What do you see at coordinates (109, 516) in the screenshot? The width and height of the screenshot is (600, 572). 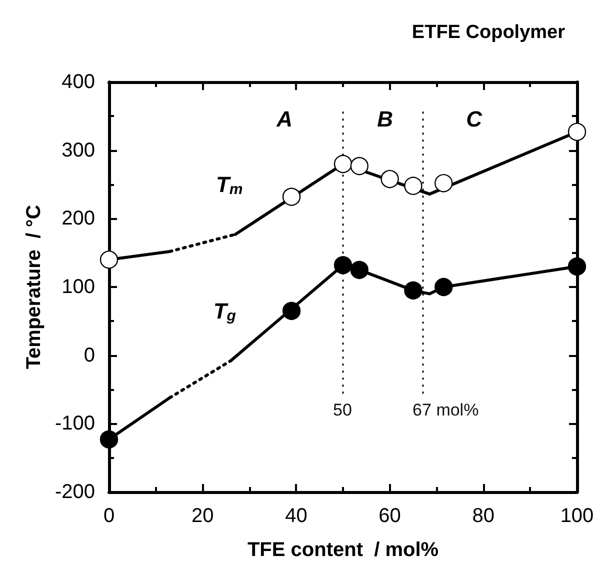 I see `x-tick-label: 0` at bounding box center [109, 516].